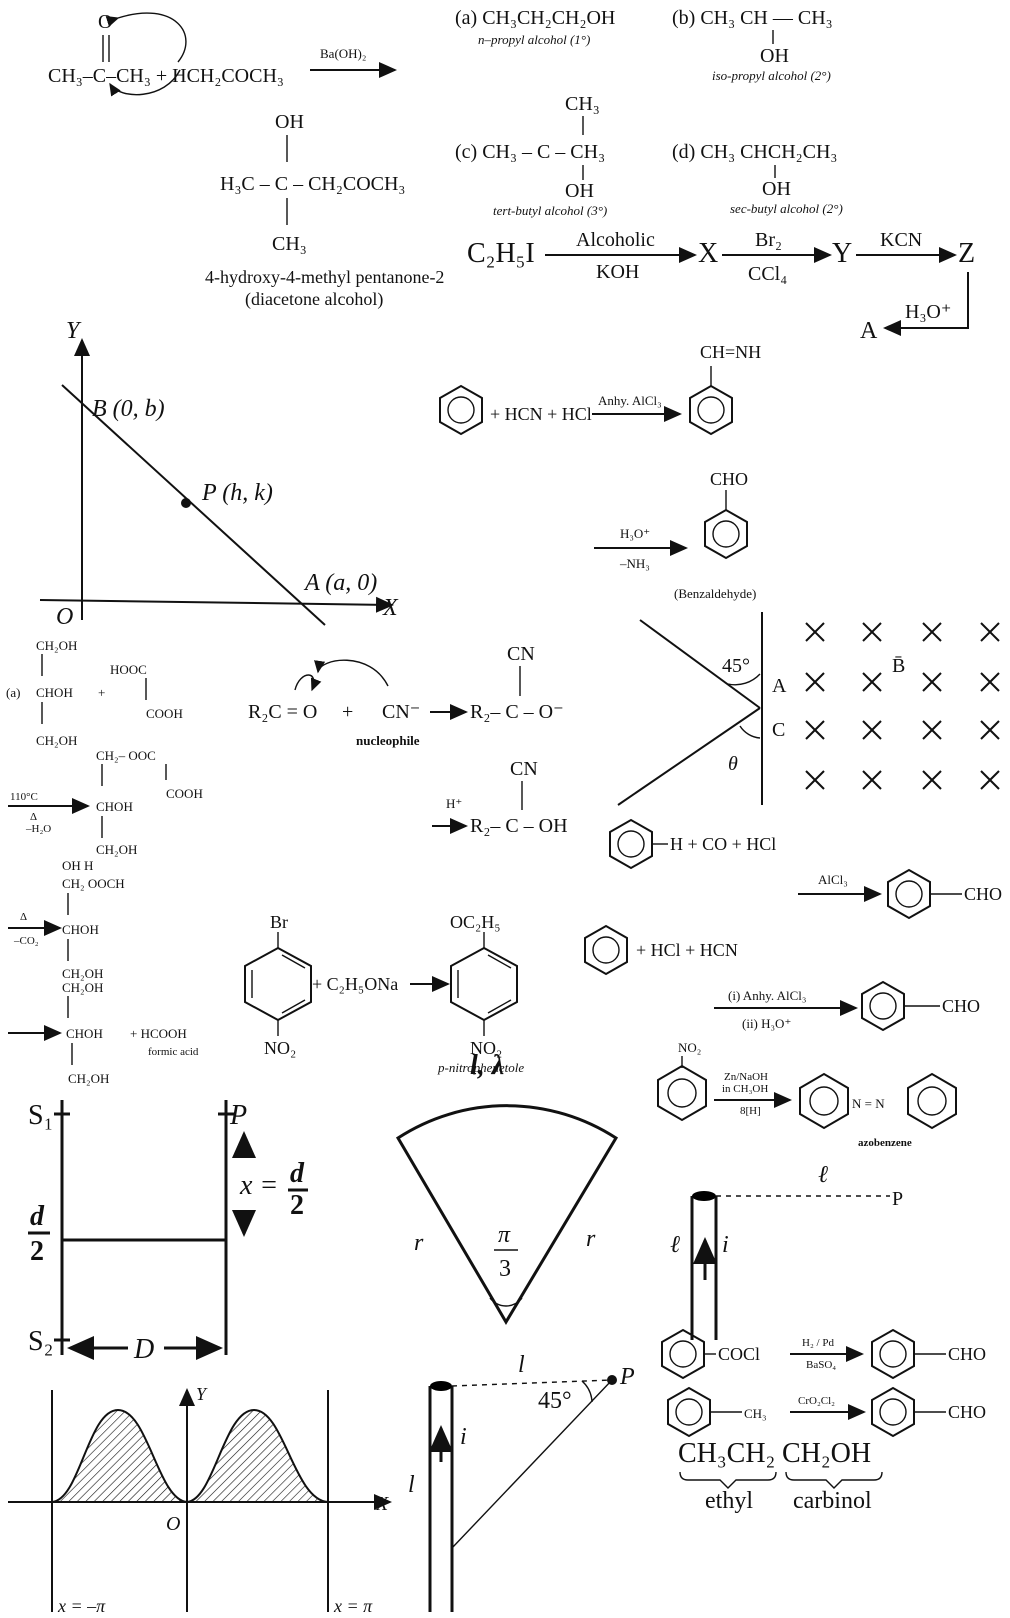  What do you see at coordinates (184, 793) in the screenshot?
I see `gly-ester-cooh: COOH` at bounding box center [184, 793].